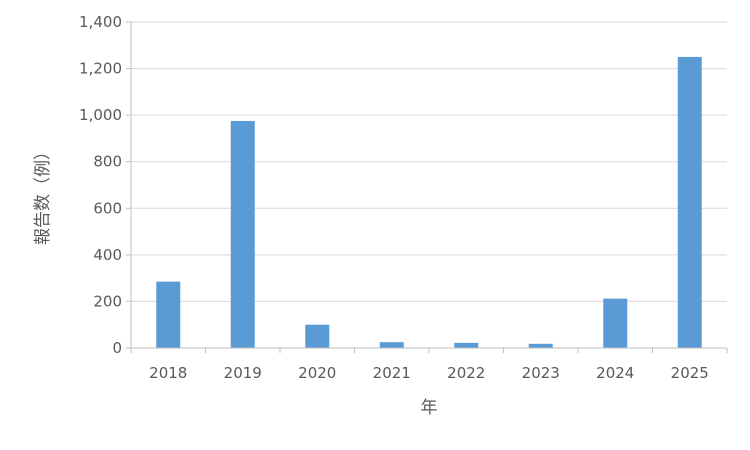  I want to click on bar-2021, so click(391, 345).